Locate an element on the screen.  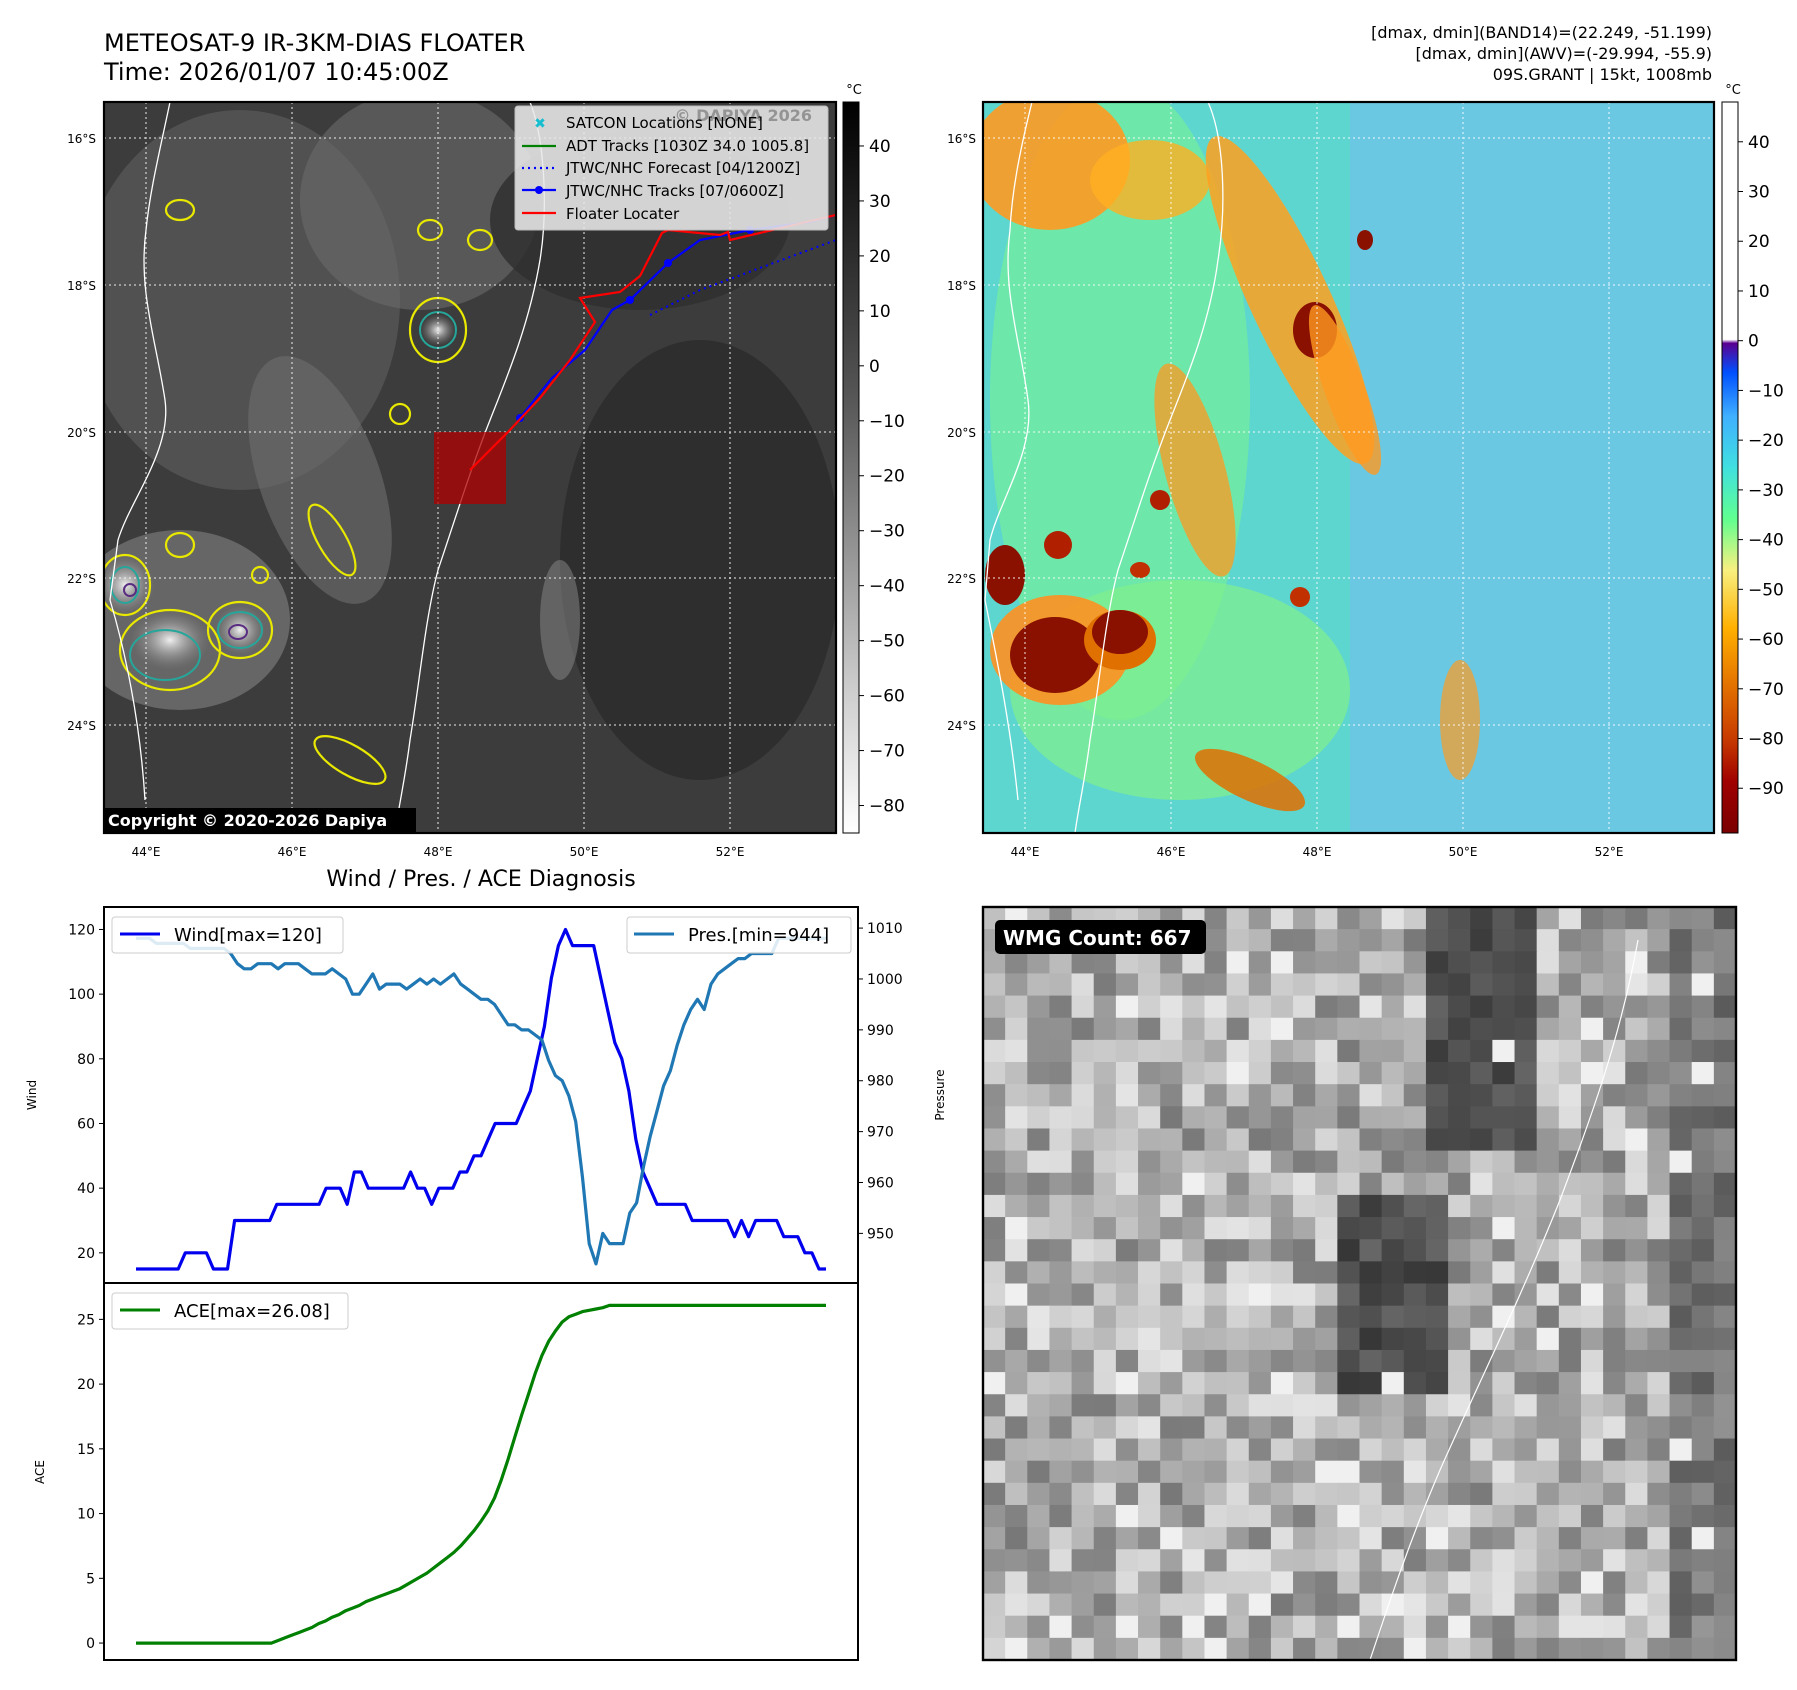
floater-box is located at coordinates (470, 468).